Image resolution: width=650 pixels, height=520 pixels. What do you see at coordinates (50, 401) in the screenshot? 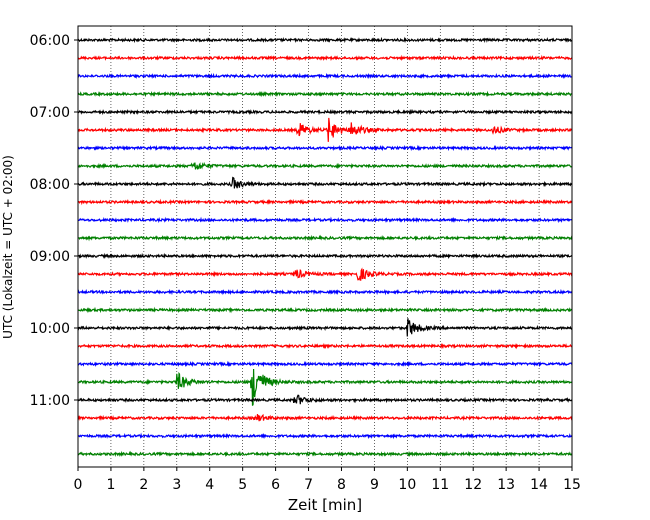
I see `y-tick-label: 11:00` at bounding box center [50, 401].